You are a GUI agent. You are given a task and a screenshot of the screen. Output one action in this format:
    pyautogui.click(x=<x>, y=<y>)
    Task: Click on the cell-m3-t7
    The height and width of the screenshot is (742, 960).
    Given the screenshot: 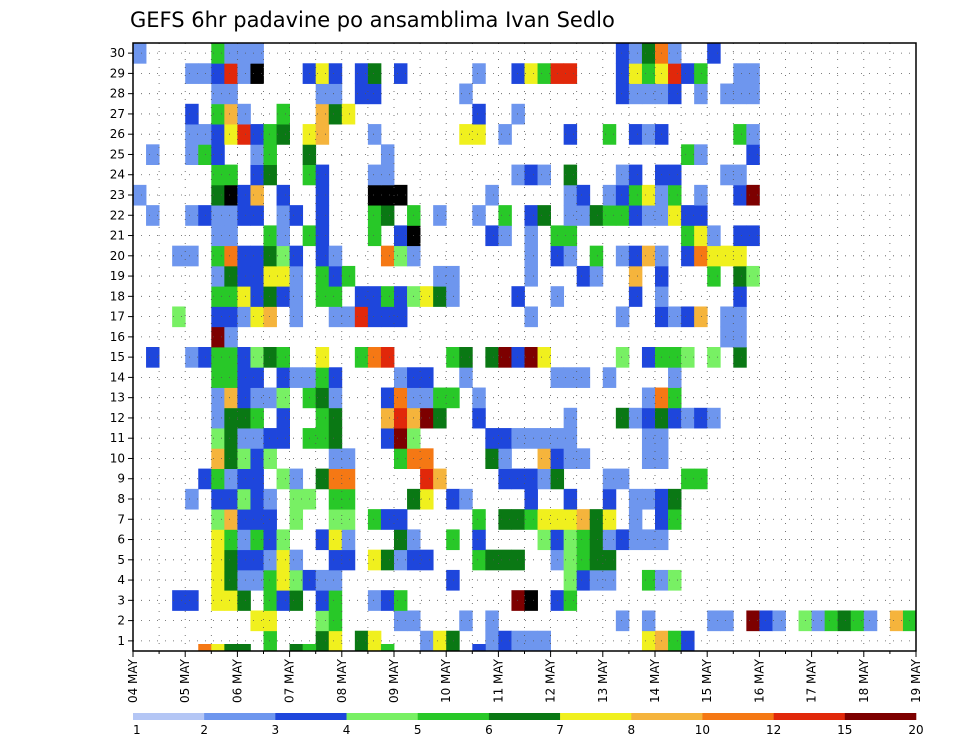 What is the action you would take?
    pyautogui.click(x=231, y=600)
    